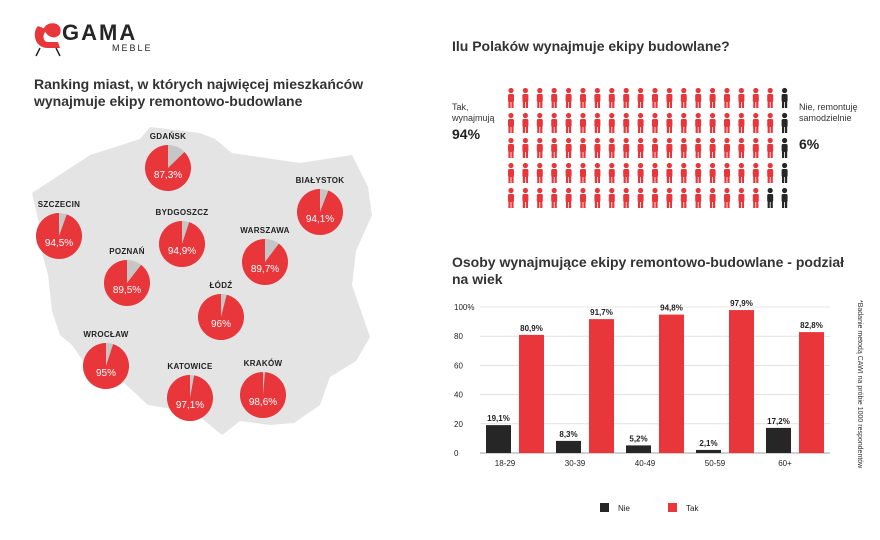 The height and width of the screenshot is (540, 880). I want to click on city-pie-5: POZNAŃ 89,5%, so click(127, 276).